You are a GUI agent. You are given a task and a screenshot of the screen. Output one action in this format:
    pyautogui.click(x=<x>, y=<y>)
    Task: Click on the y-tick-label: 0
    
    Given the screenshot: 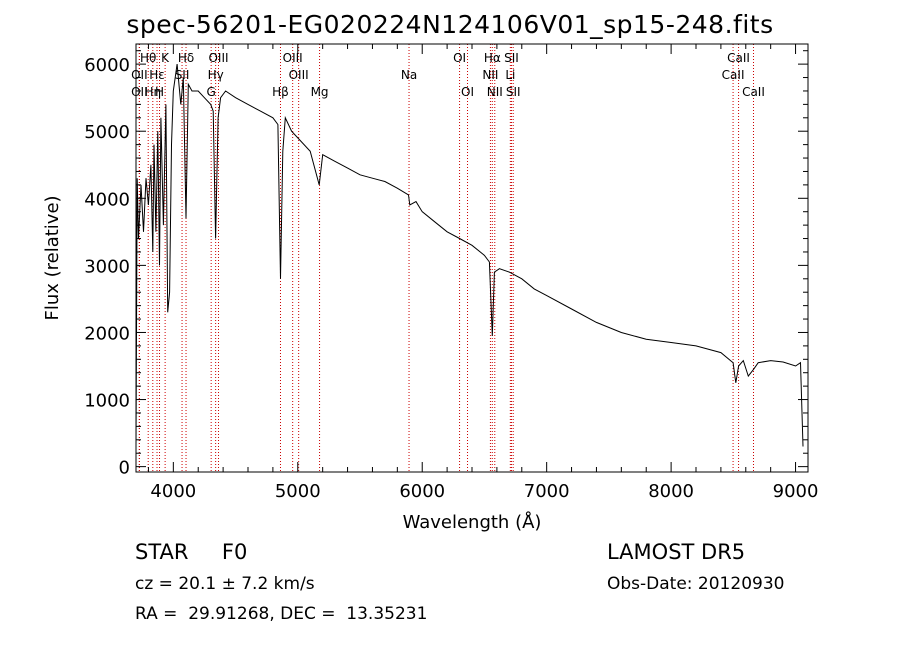 What is the action you would take?
    pyautogui.click(x=124, y=468)
    